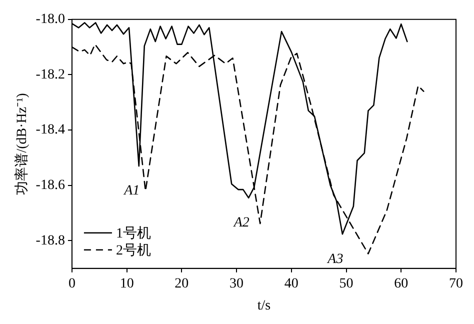 Image resolution: width=474 pixels, height=324 pixels. What do you see at coordinates (237, 284) in the screenshot?
I see `x-tick-label: 30` at bounding box center [237, 284].